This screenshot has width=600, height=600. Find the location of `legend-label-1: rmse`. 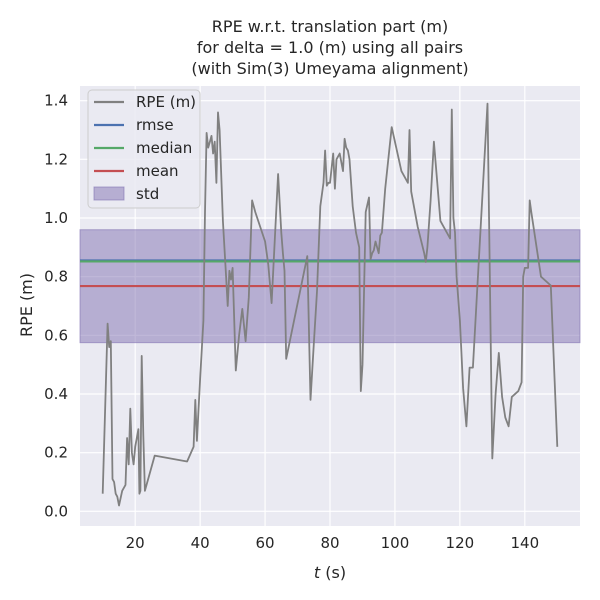

legend-label-1: rmse is located at coordinates (155, 125).